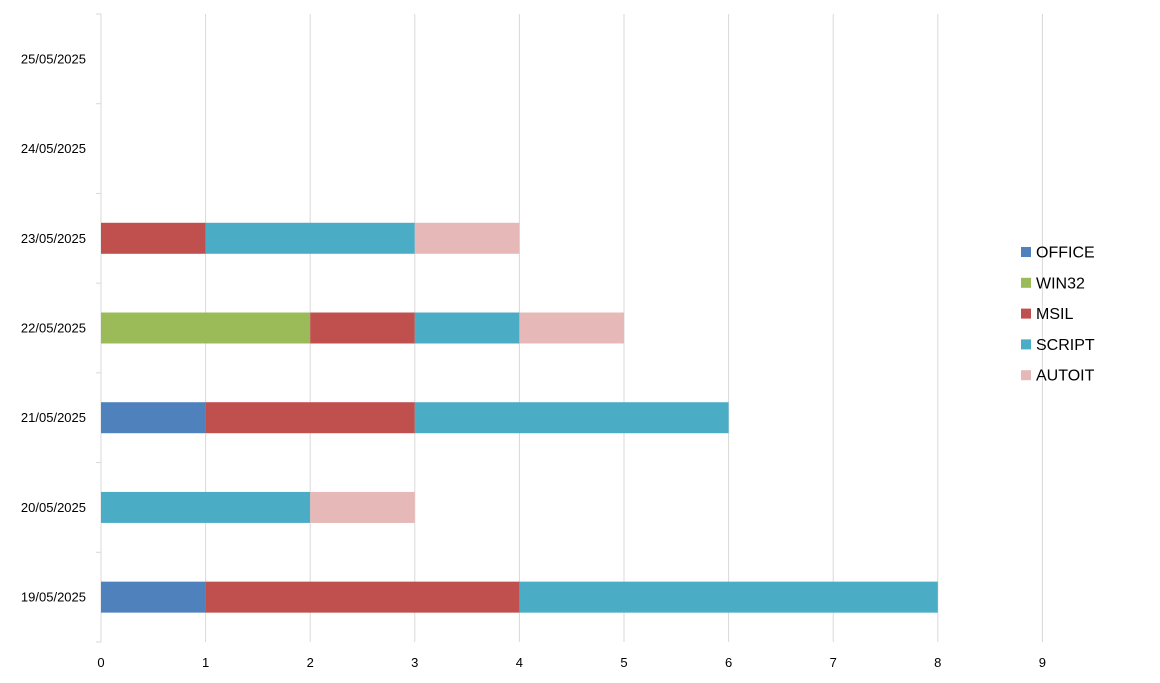  What do you see at coordinates (310, 662) in the screenshot?
I see `x-tick-label: 2` at bounding box center [310, 662].